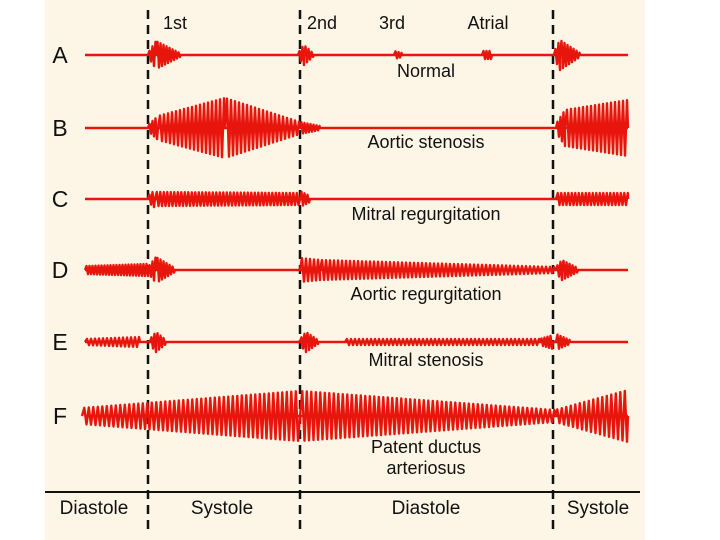 The height and width of the screenshot is (540, 720). I want to click on sound-label: Atrial, so click(487, 23).